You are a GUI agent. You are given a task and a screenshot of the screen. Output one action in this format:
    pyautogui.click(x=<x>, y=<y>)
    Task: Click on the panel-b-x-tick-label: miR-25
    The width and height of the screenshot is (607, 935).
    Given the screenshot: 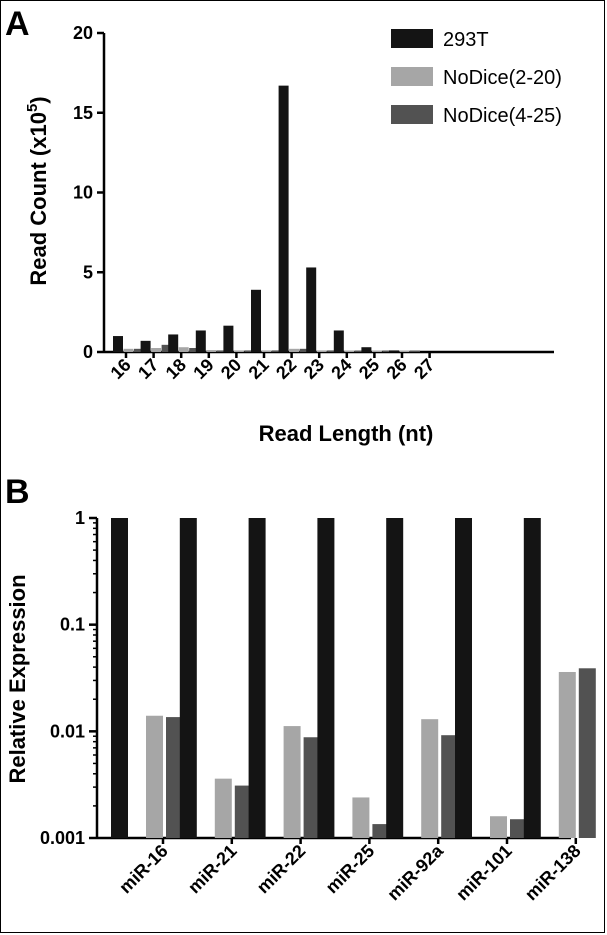 What is the action you would take?
    pyautogui.click(x=350, y=869)
    